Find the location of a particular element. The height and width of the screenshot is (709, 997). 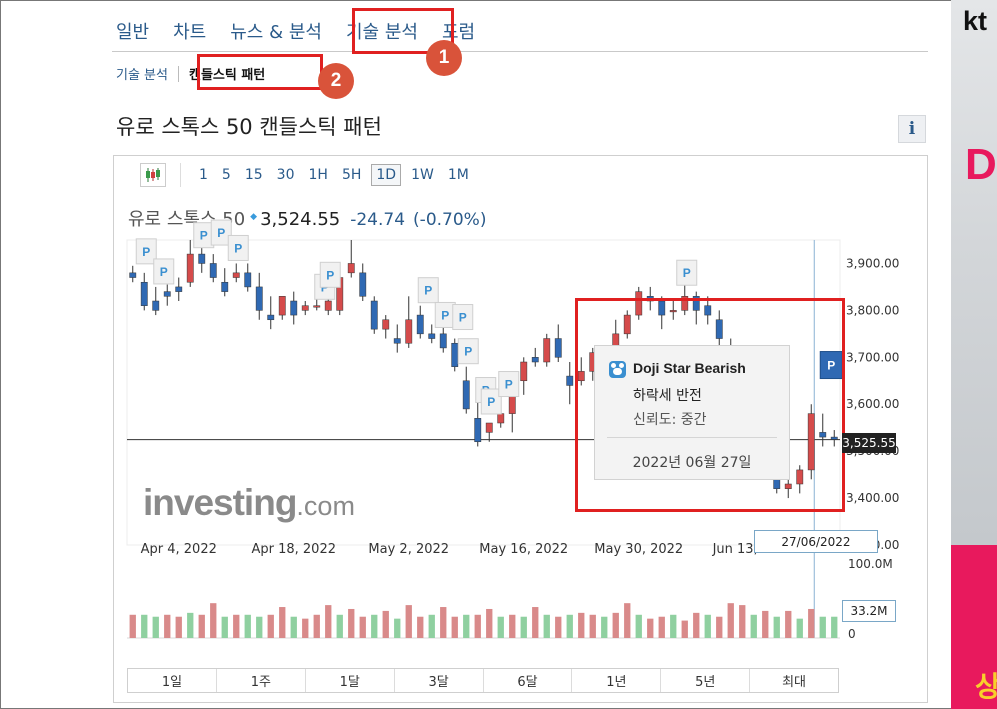

timeframe-30: 30 is located at coordinates (285, 175).